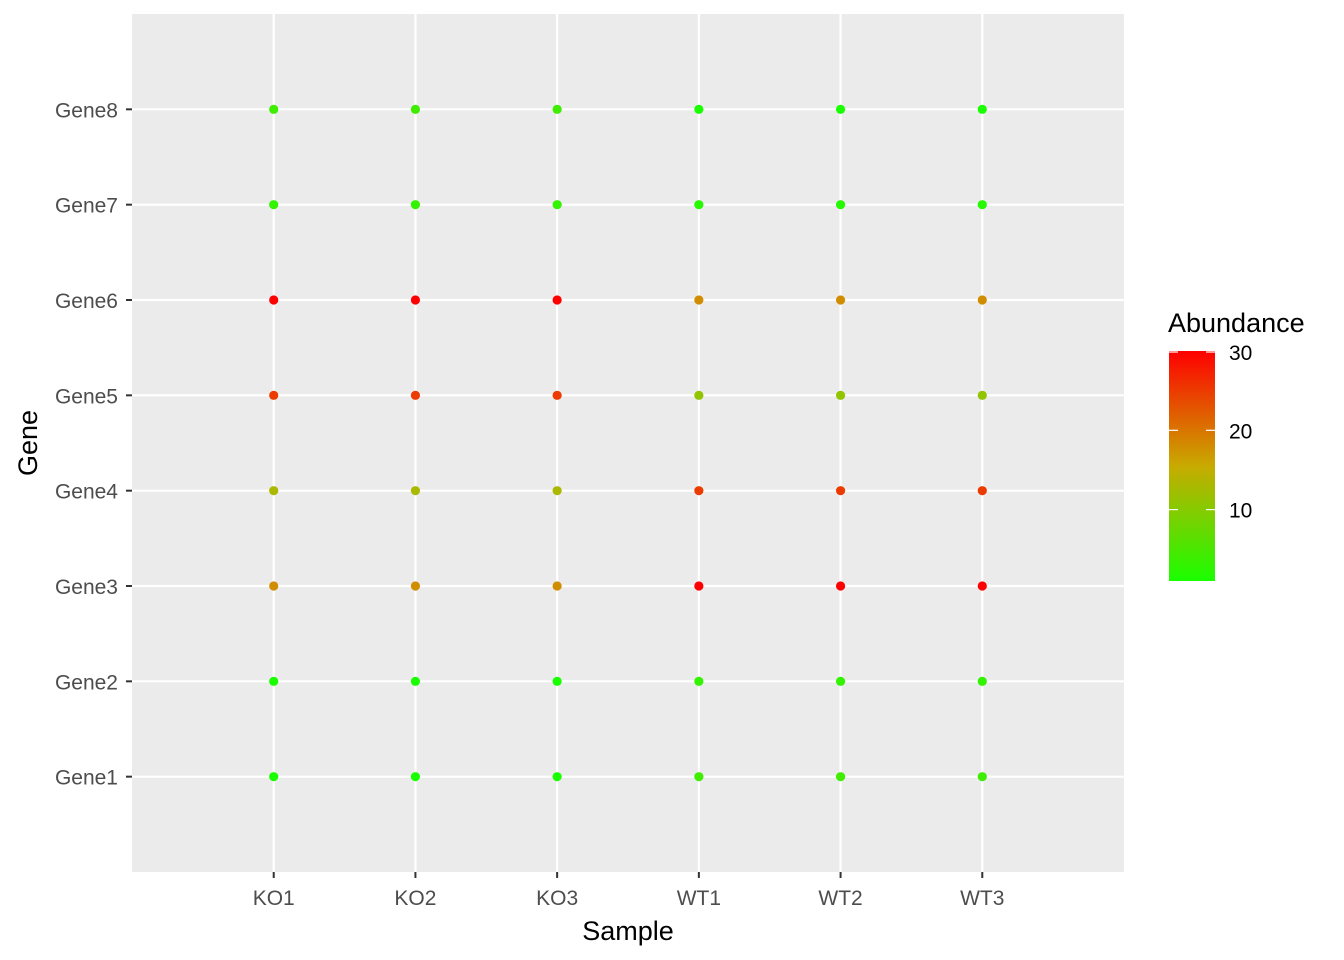 This screenshot has height=960, width=1344. Describe the element at coordinates (699, 898) in the screenshot. I see `x-tick-label: WT1` at that location.